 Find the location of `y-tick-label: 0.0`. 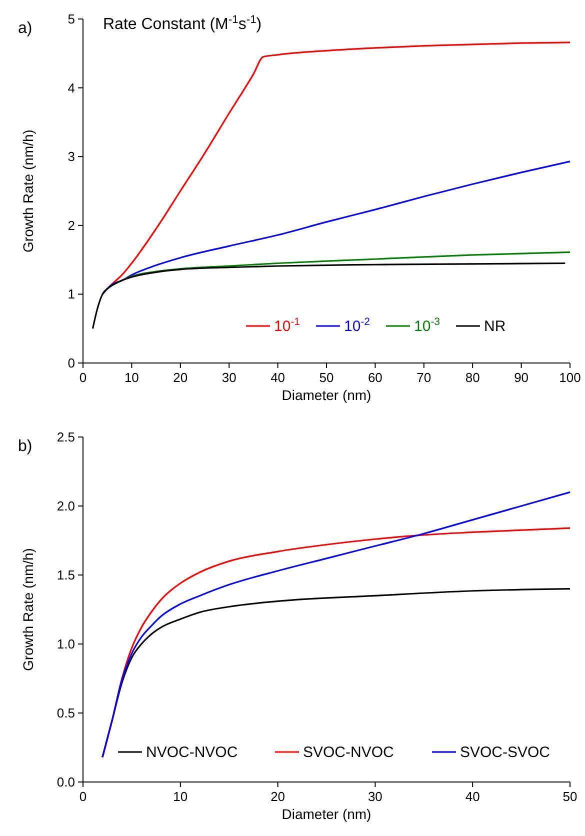

y-tick-label: 0.0 is located at coordinates (65, 782).